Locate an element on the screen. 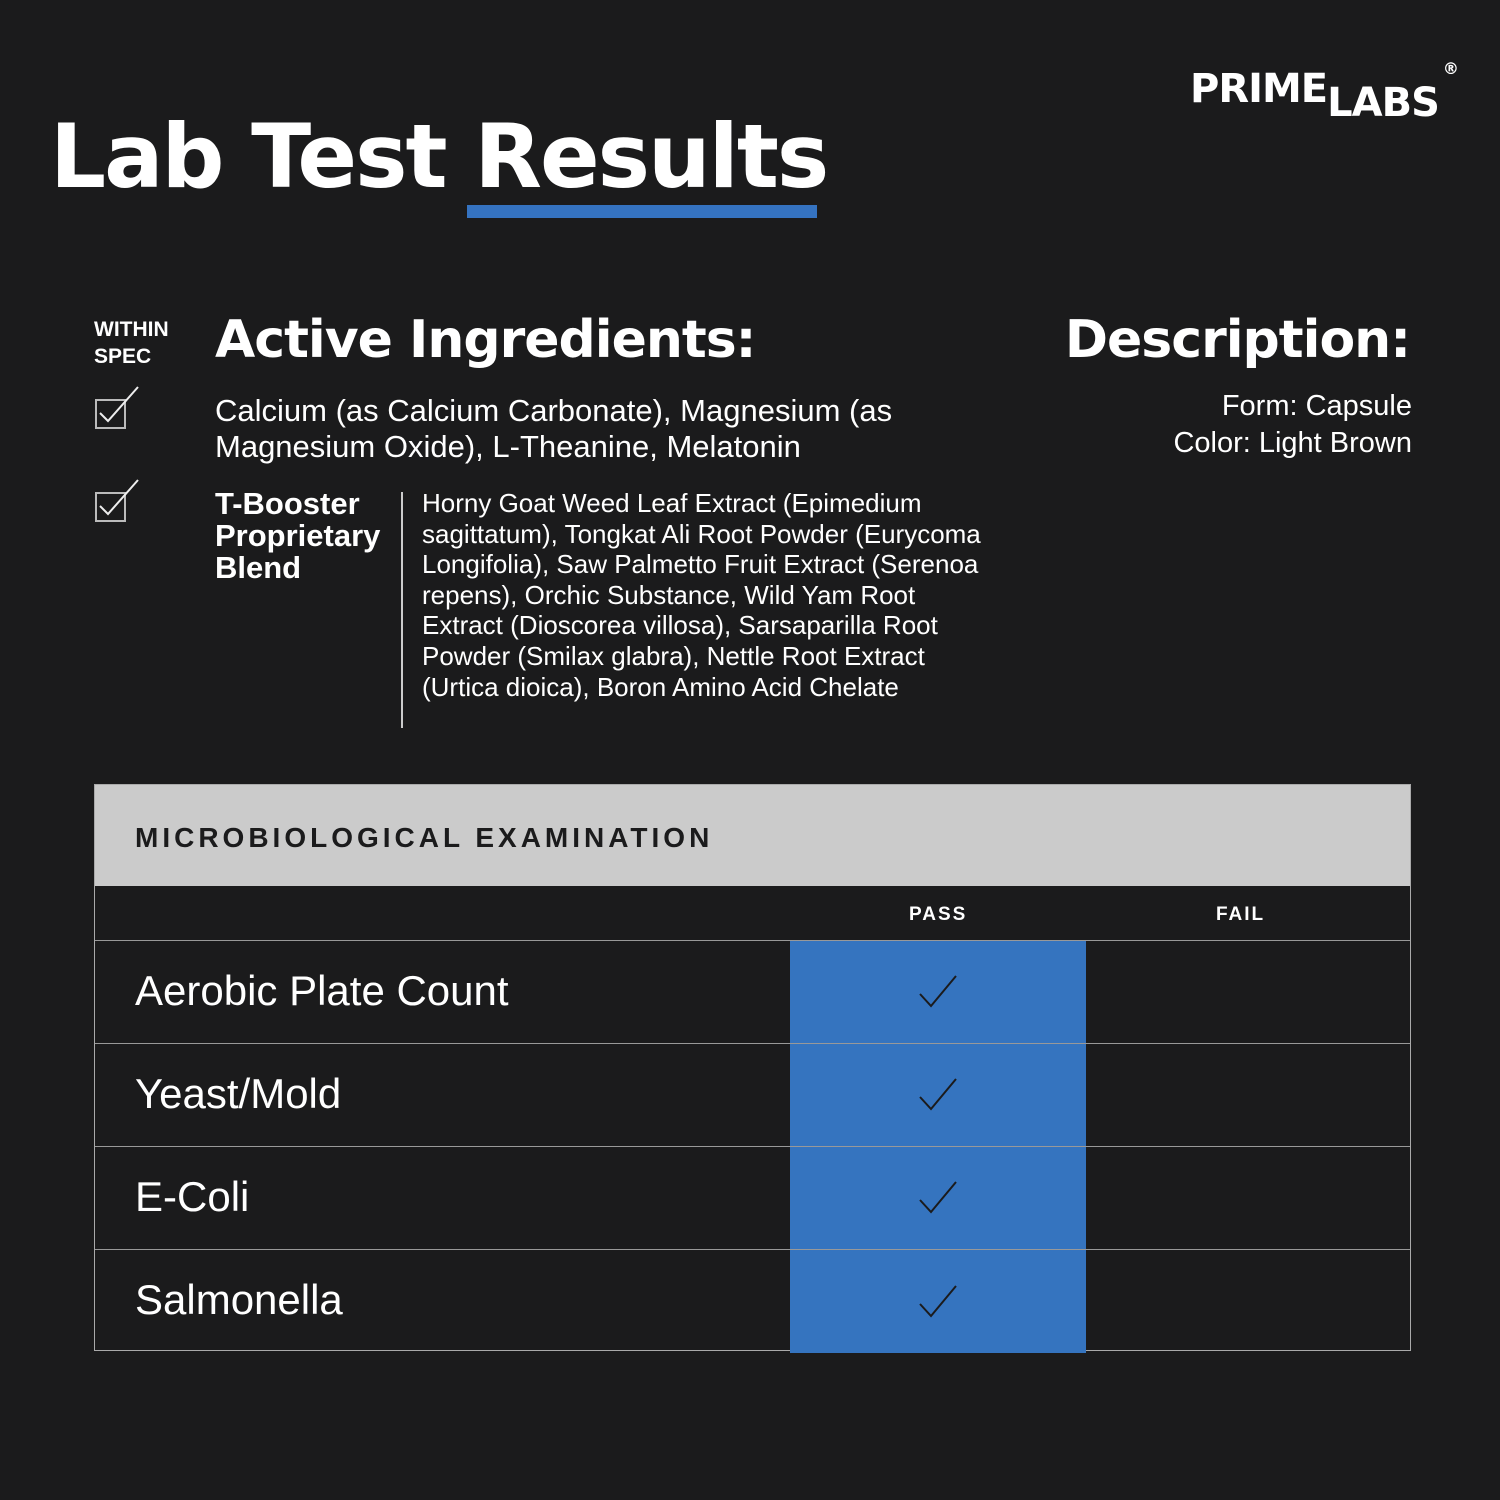  blend-heading-line: T-Booster is located at coordinates (287, 503).